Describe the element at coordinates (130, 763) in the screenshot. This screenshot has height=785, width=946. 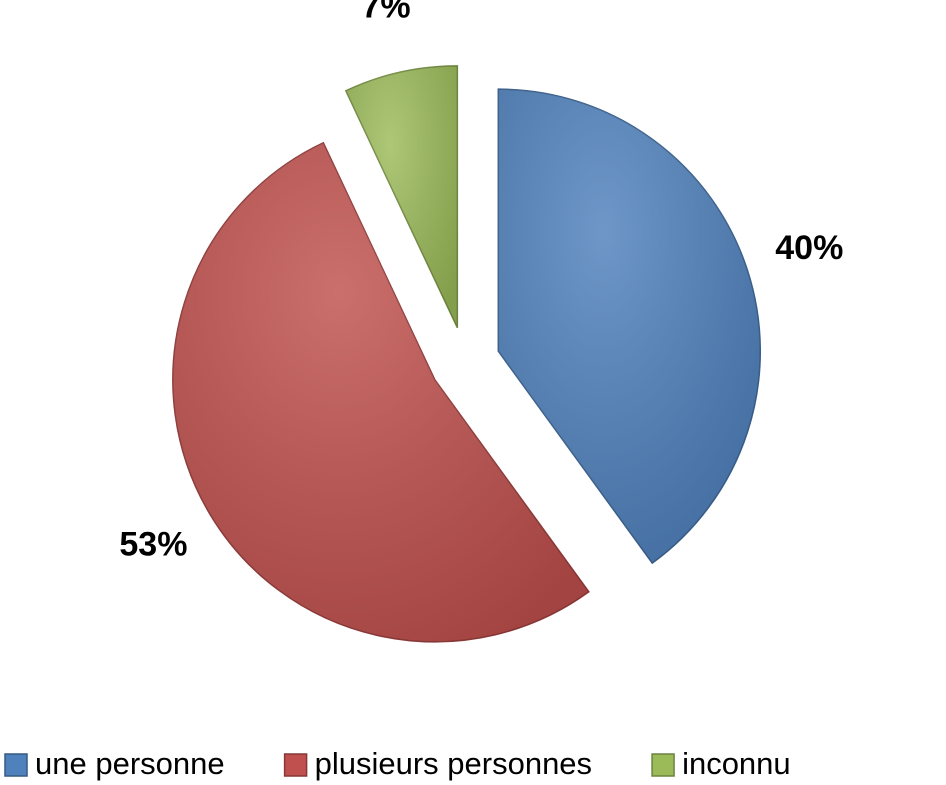
I see `legend-label: une personne` at that location.